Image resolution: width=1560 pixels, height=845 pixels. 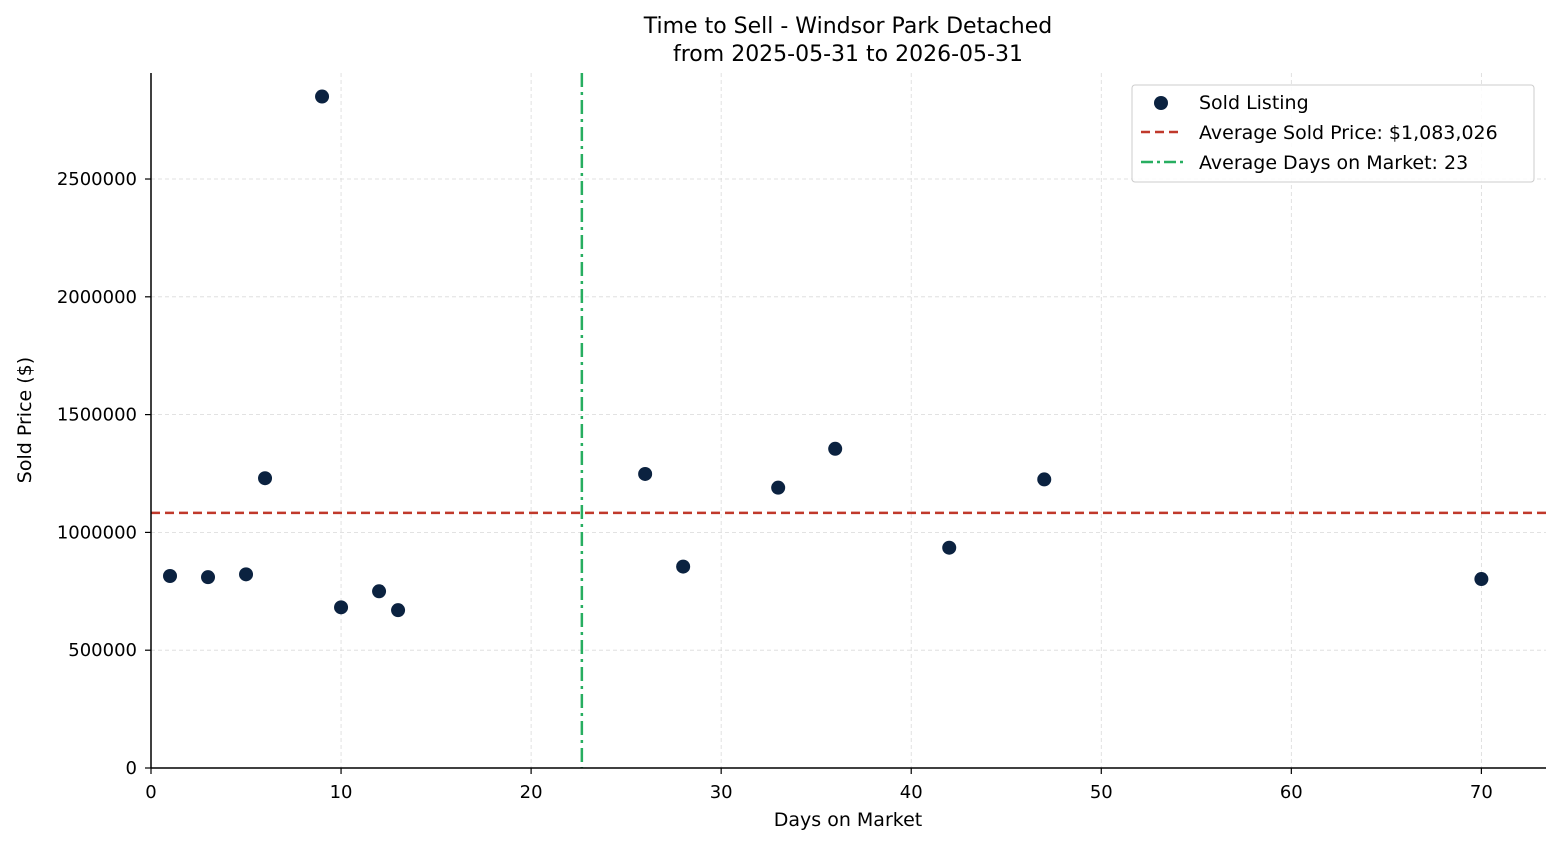 I want to click on legend-marker-sold-listing, so click(x=1161, y=103).